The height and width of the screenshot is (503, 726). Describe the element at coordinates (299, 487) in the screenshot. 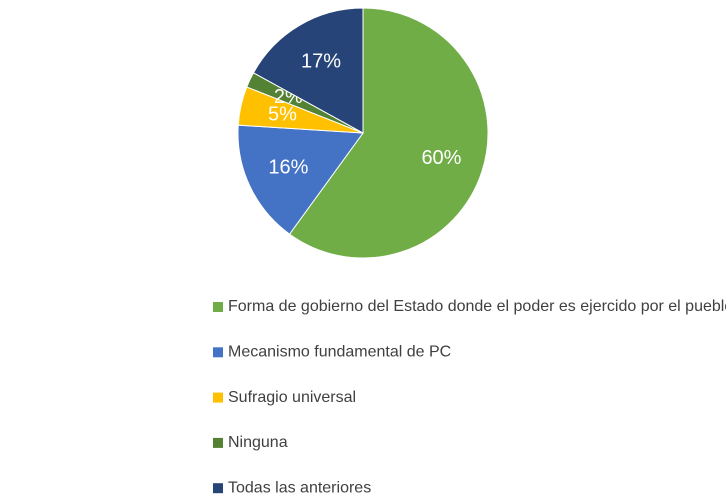

I see `legend-label: Todas las anteriores` at that location.